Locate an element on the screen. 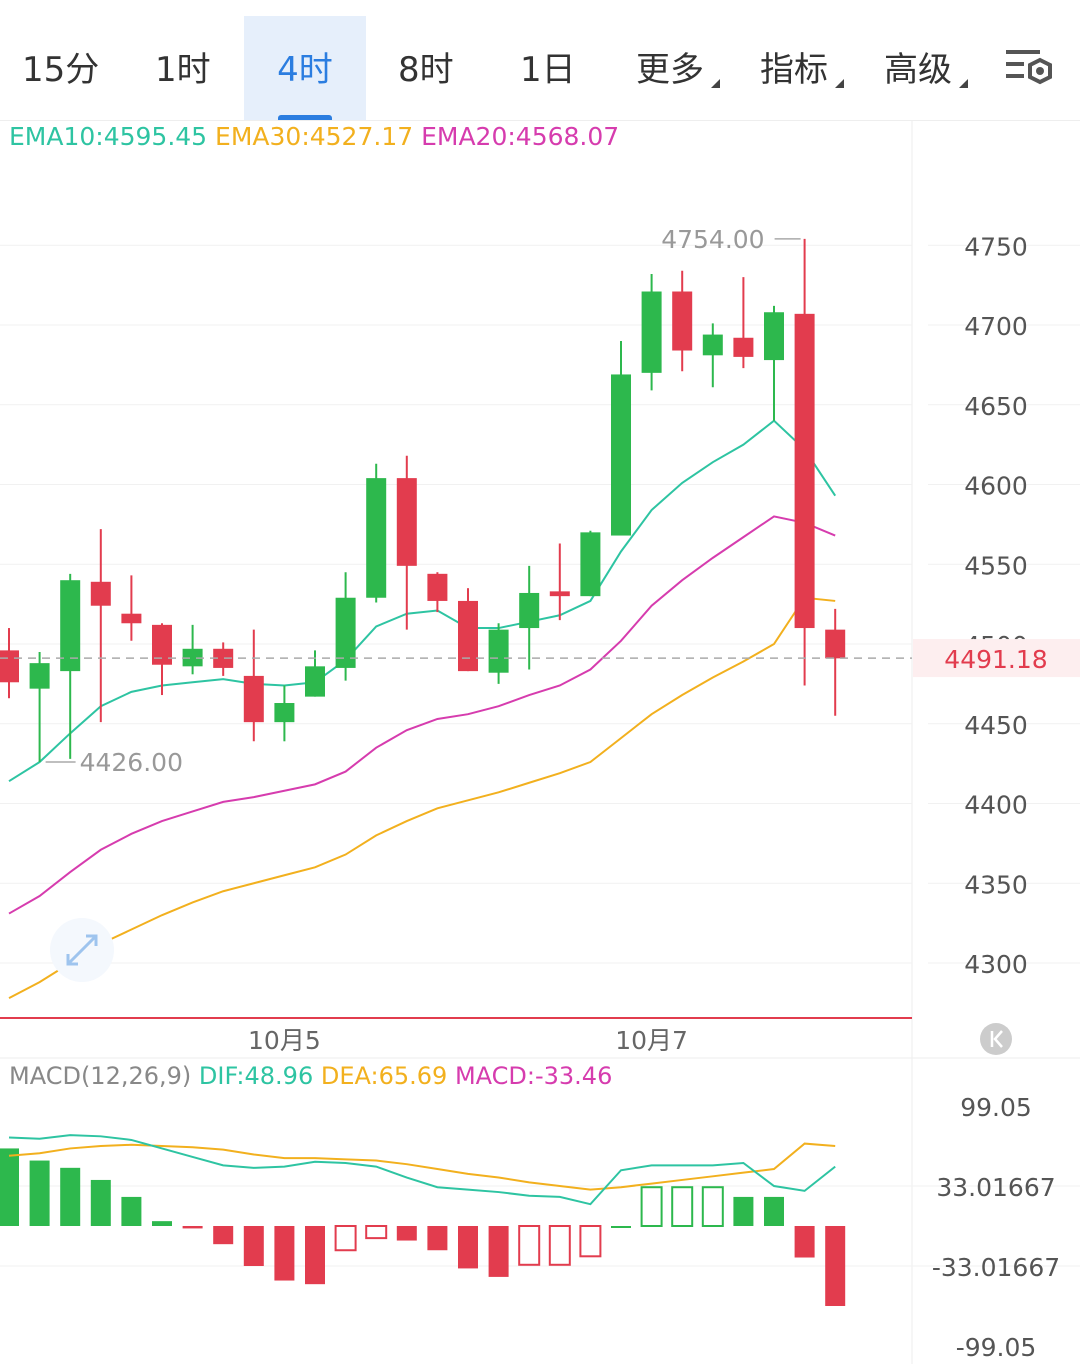 The image size is (1080, 1364). current-price-badge is located at coordinates (996, 658).